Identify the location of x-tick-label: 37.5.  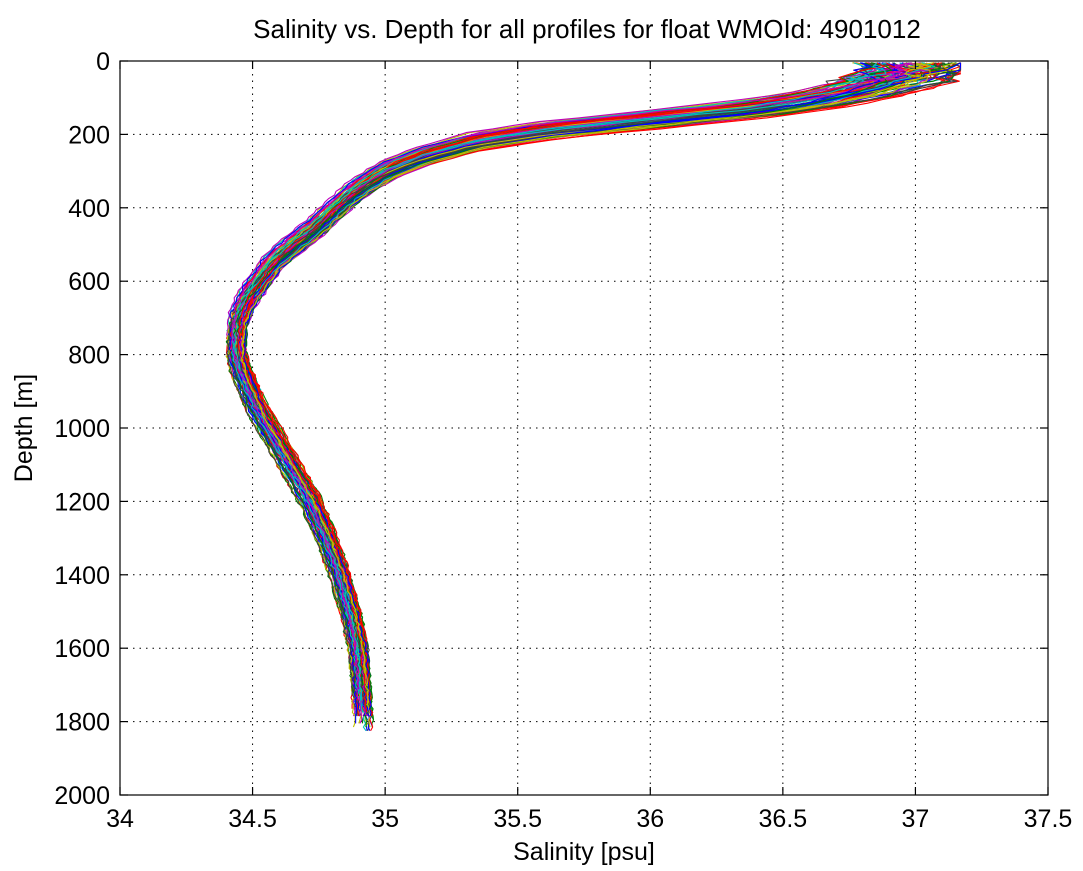
(1048, 819).